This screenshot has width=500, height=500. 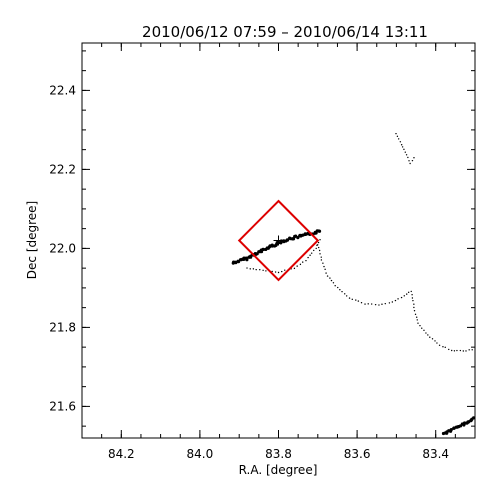 What do you see at coordinates (121, 454) in the screenshot?
I see `x-tick-label: 84.2` at bounding box center [121, 454].